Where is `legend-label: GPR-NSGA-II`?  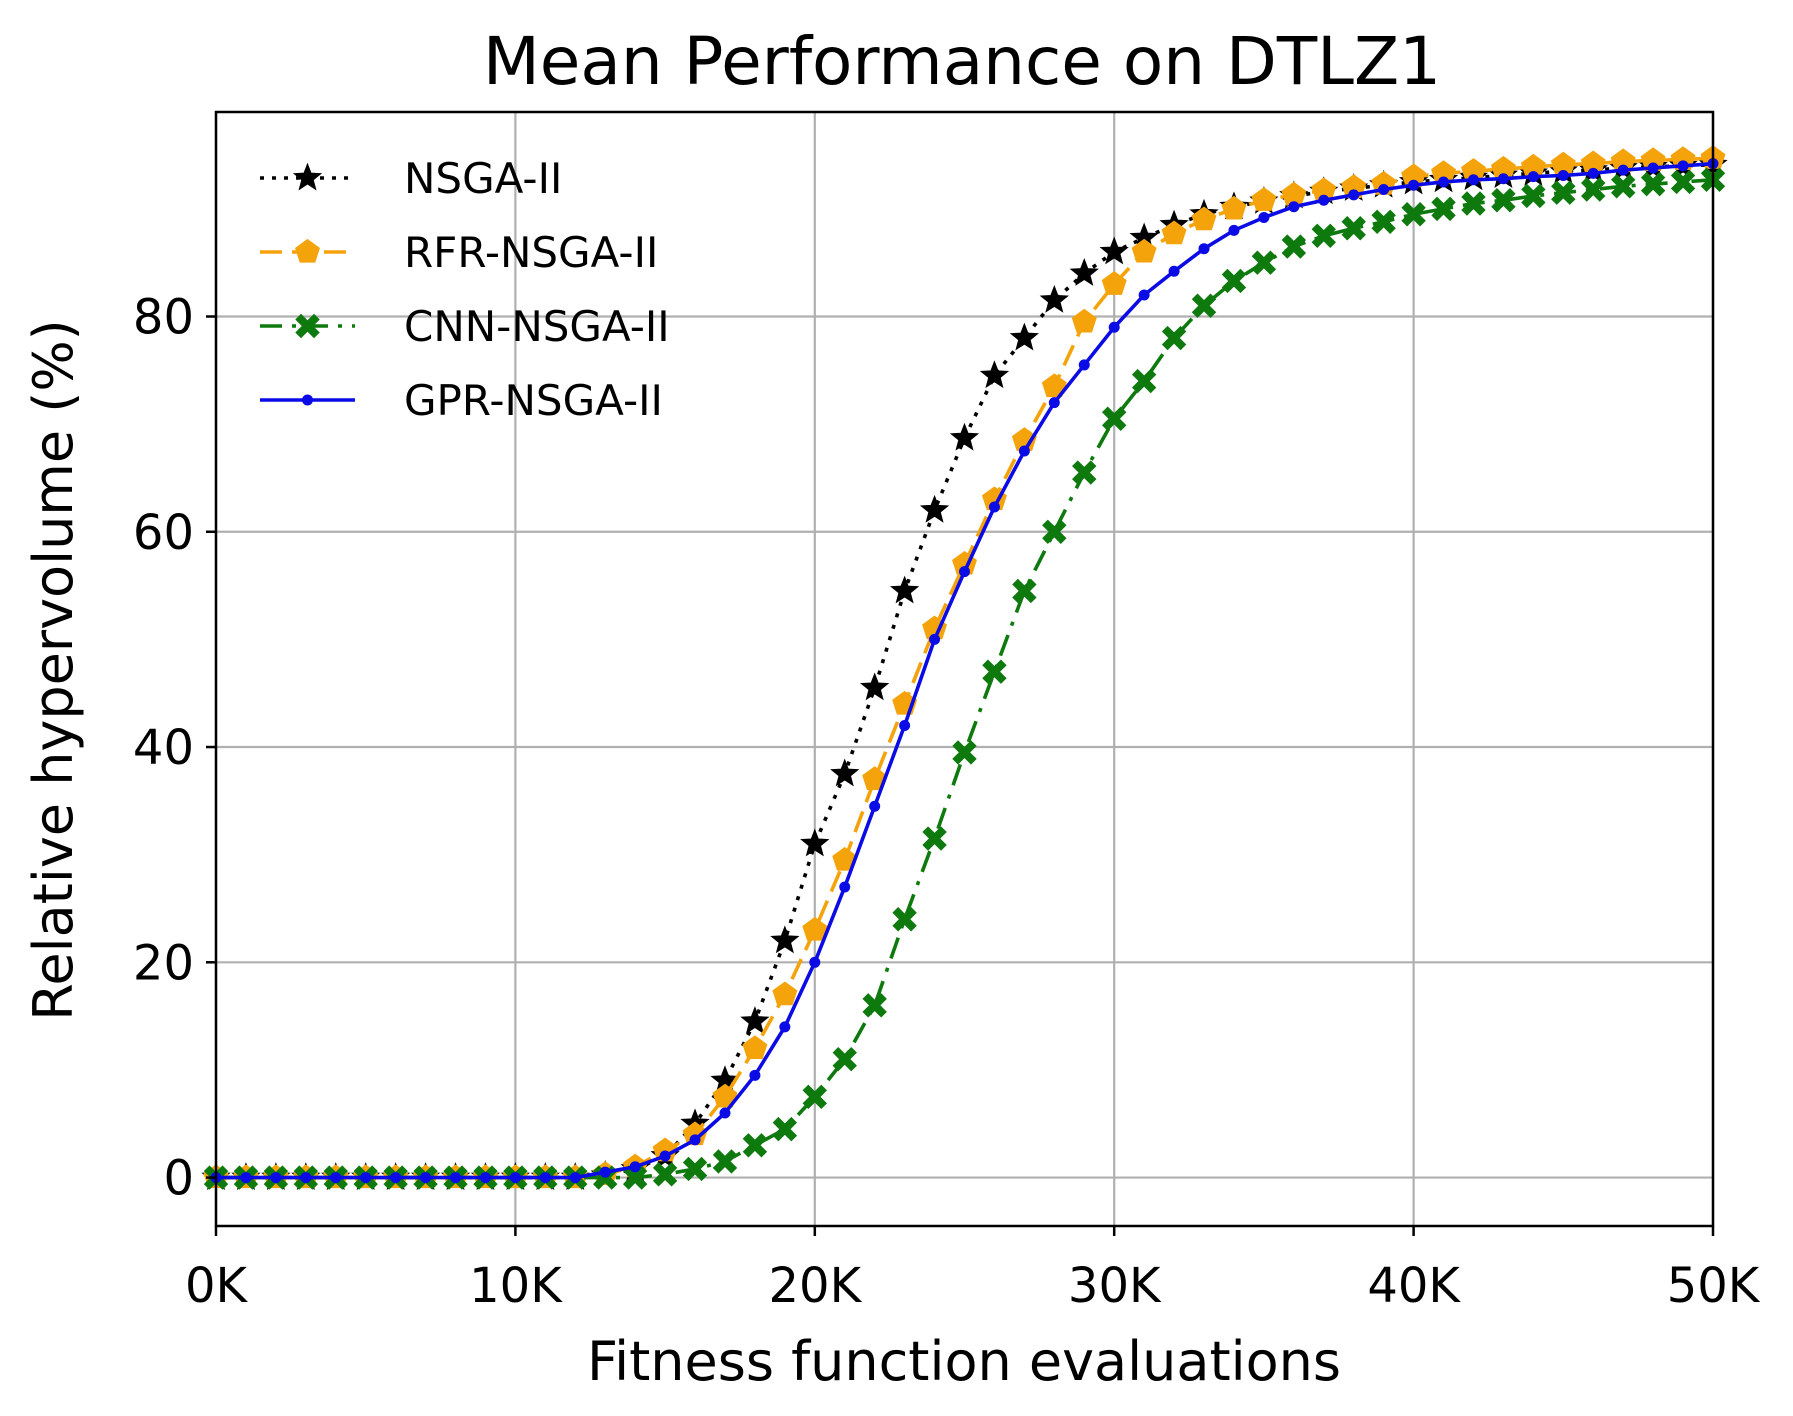
legend-label: GPR-NSGA-II is located at coordinates (533, 400).